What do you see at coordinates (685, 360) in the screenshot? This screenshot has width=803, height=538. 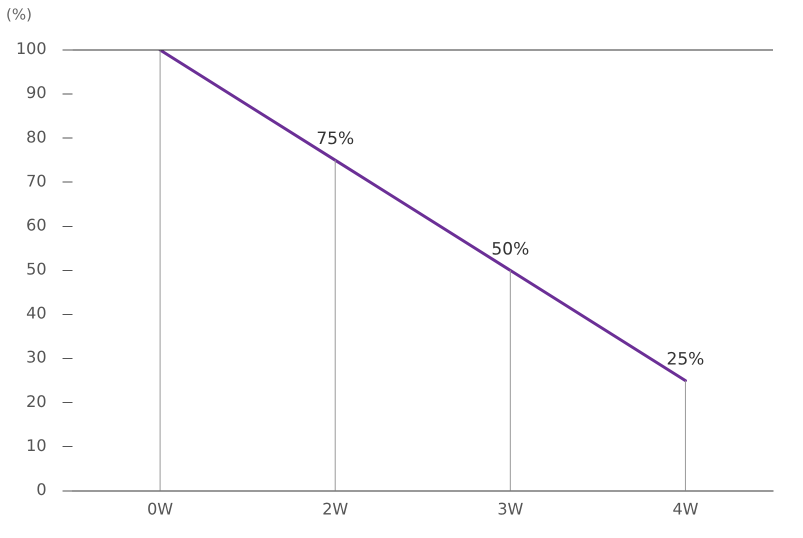 I see `data-label: 25%` at bounding box center [685, 360].